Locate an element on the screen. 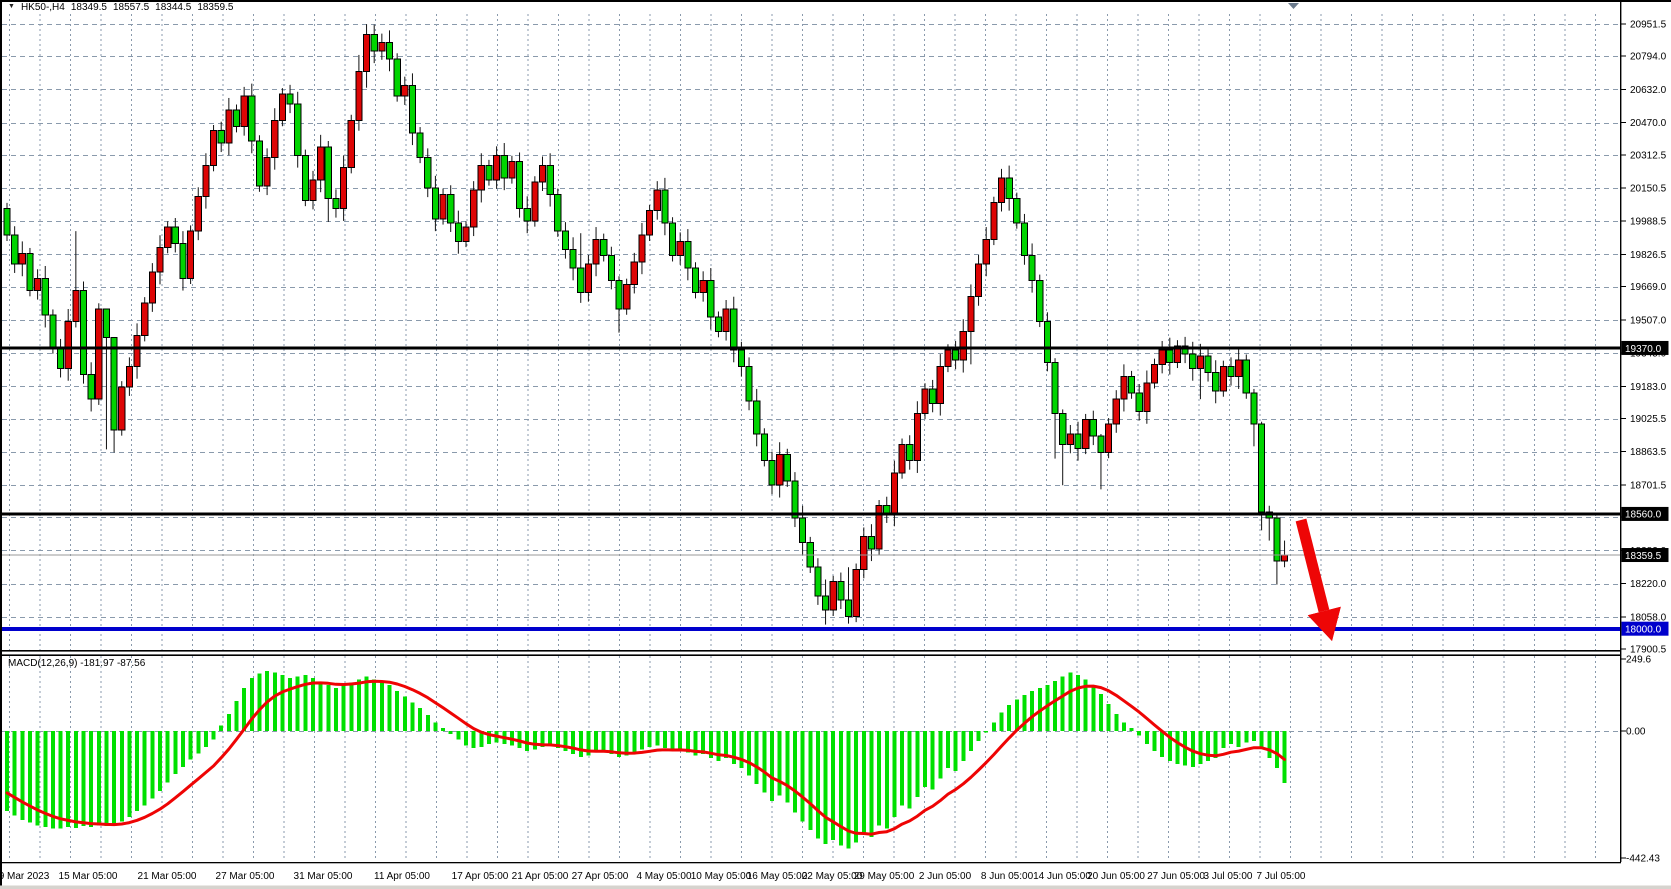 The image size is (1671, 889). svg-text: 18560.0 is located at coordinates (1643, 515).